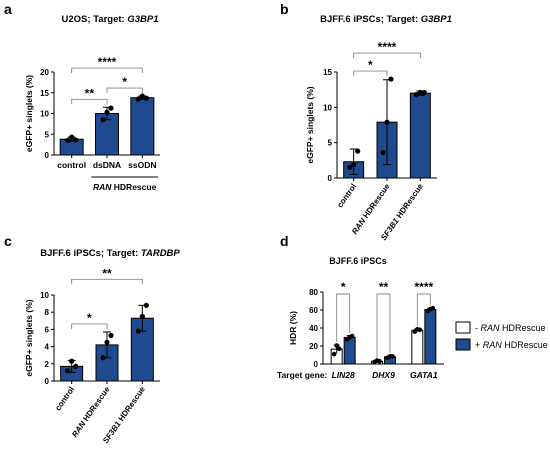 The height and width of the screenshot is (451, 550). What do you see at coordinates (110, 19) in the screenshot?
I see `chart-title: U2OS; Target: G3BP1` at bounding box center [110, 19].